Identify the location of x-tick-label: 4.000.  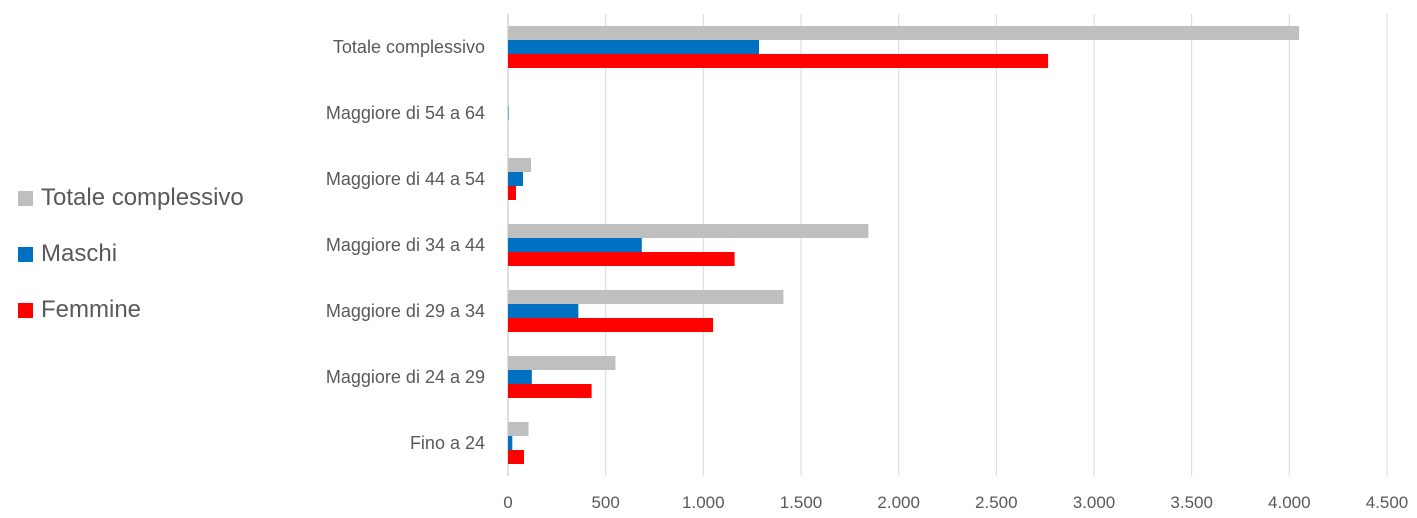
(1289, 502).